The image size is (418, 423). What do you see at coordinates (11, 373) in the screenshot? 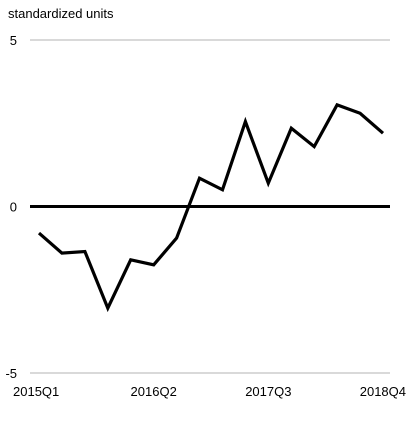
I see `y-tick-label-2: -5` at bounding box center [11, 373].